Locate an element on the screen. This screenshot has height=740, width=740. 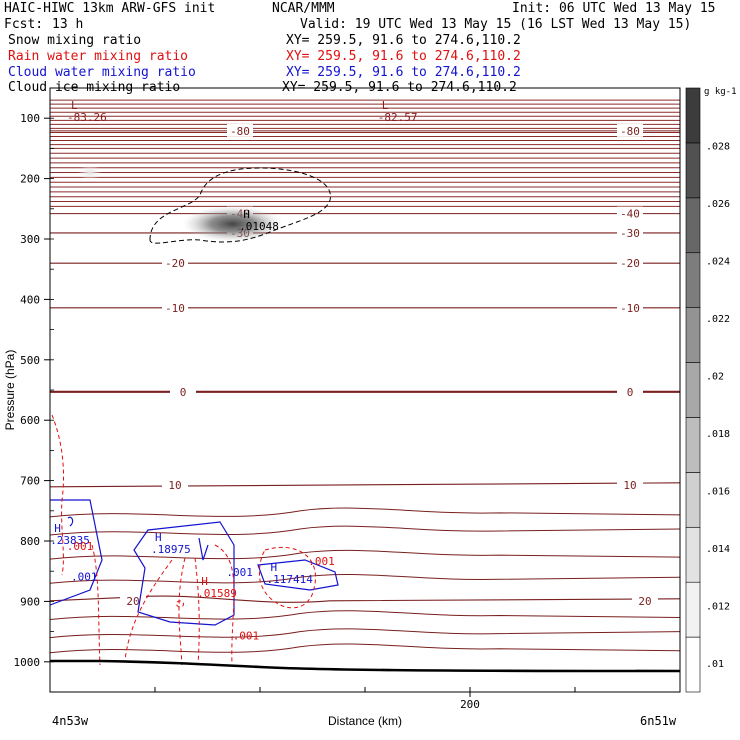
y-tick-label: 900 is located at coordinates (30, 601).